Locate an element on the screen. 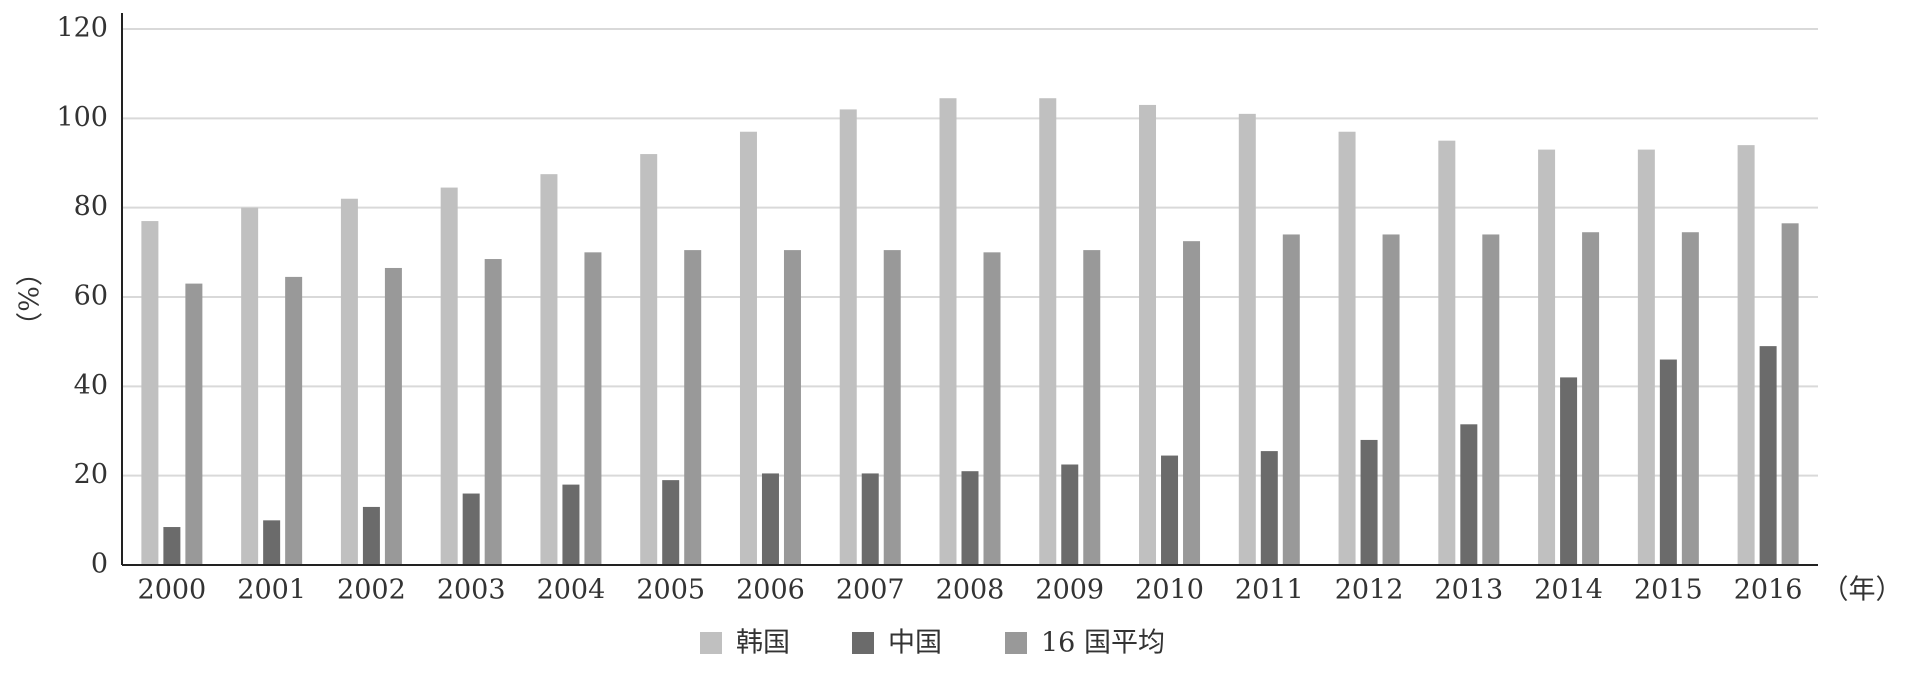  y-tick-label: 20 is located at coordinates (91, 474).